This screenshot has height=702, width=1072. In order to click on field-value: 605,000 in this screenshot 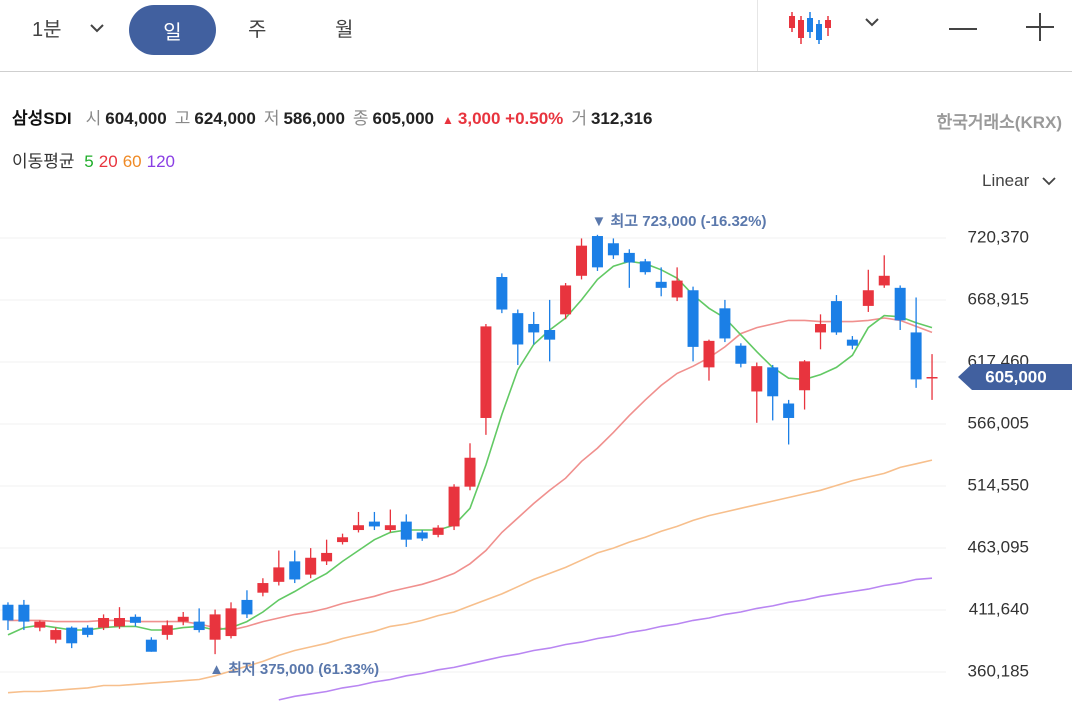, I will do `click(403, 118)`.